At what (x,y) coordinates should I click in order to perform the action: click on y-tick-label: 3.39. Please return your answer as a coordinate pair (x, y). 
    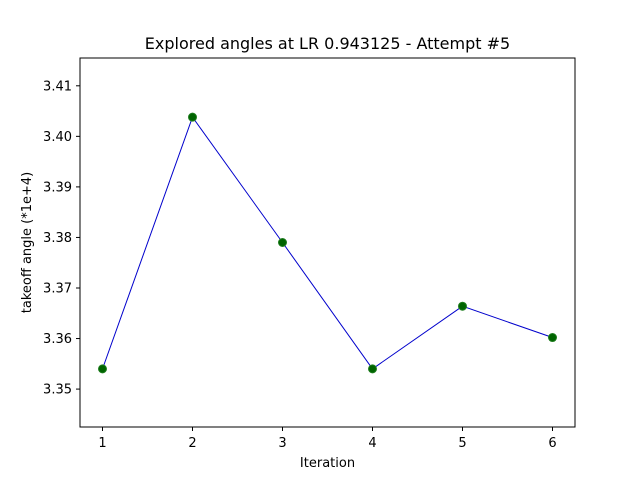
    Looking at the image, I should click on (57, 187).